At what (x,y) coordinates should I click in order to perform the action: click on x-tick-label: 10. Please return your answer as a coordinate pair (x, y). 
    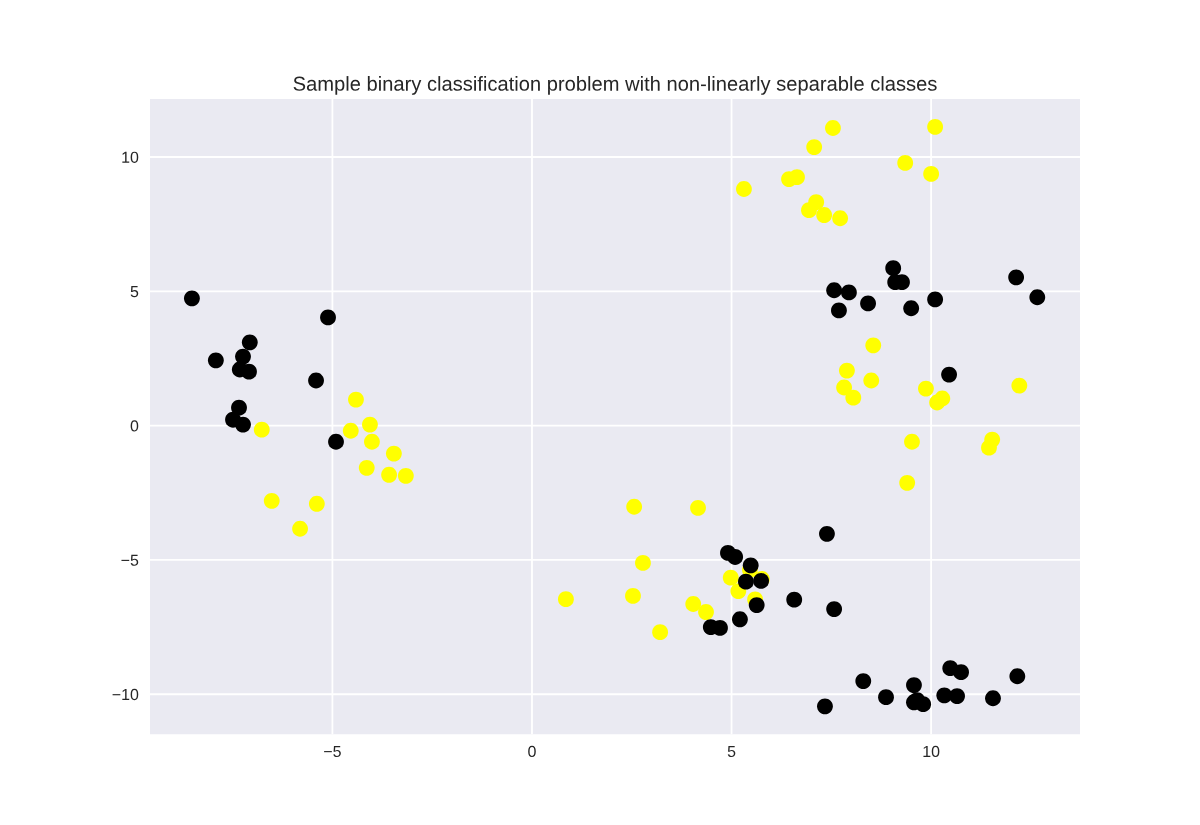
    Looking at the image, I should click on (931, 751).